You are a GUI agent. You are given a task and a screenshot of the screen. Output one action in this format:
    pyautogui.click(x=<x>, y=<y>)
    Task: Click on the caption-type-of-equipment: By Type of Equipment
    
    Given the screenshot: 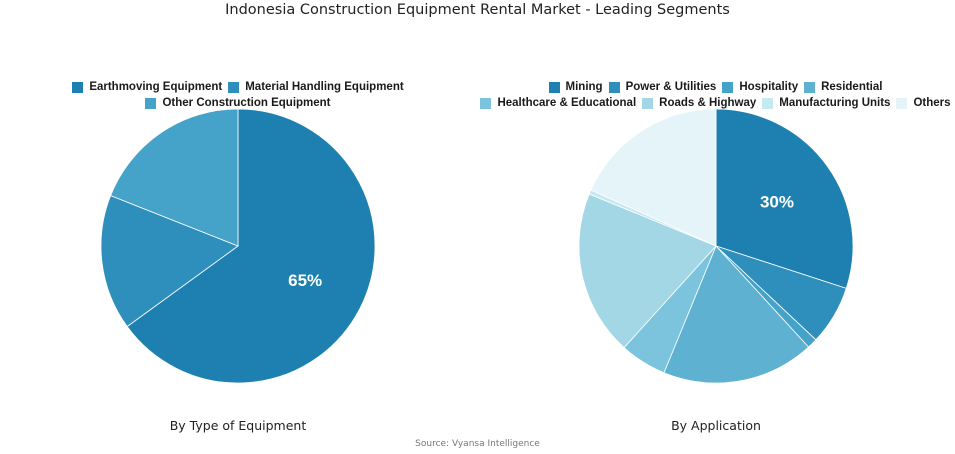 What is the action you would take?
    pyautogui.click(x=238, y=425)
    